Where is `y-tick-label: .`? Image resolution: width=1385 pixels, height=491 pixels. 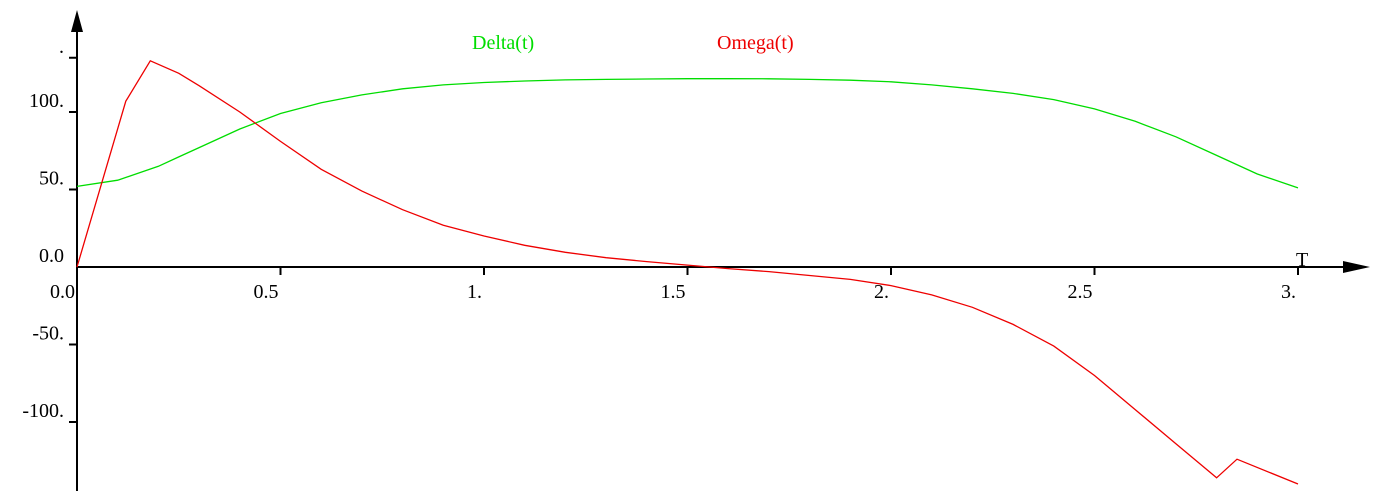 y-tick-label: . is located at coordinates (61, 47).